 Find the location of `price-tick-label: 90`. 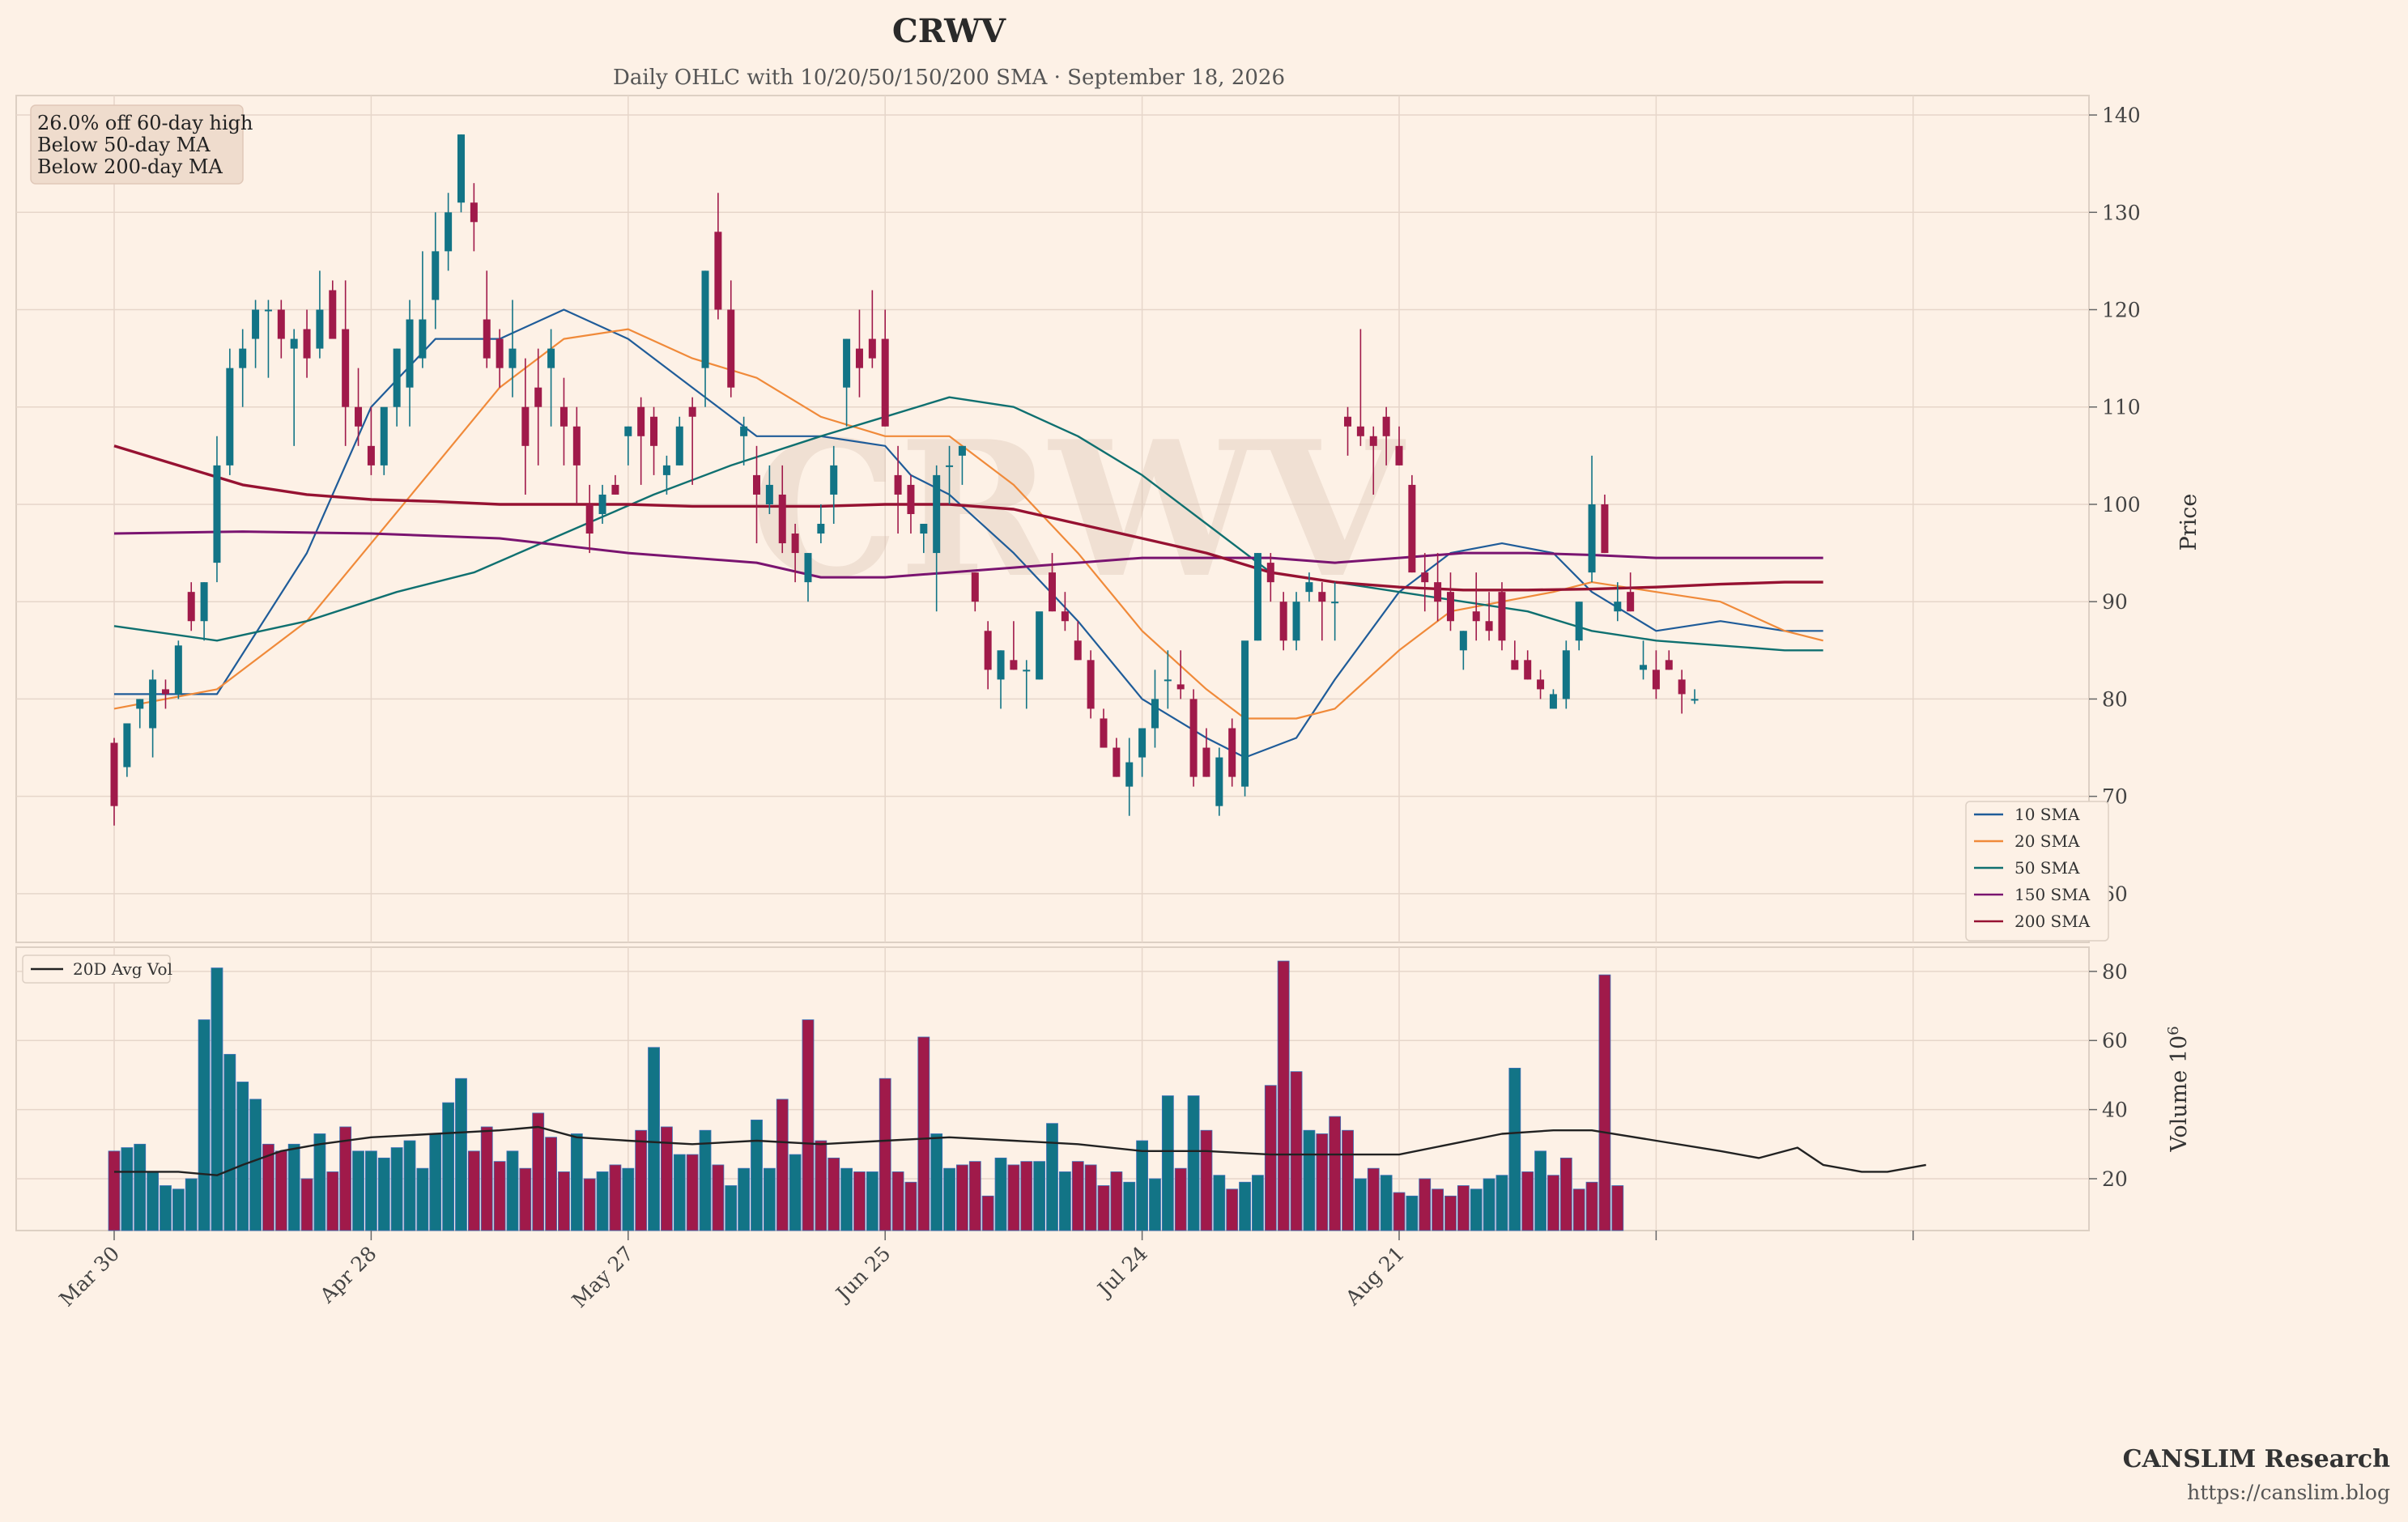

price-tick-label: 90 is located at coordinates (2115, 602).